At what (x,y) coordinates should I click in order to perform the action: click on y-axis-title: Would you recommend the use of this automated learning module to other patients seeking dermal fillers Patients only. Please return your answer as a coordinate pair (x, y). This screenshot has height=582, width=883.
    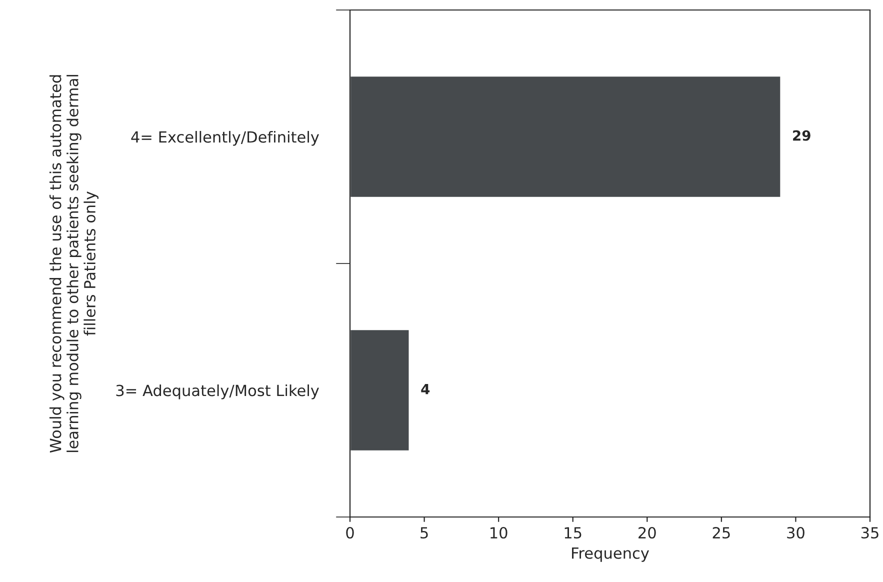
    Looking at the image, I should click on (73, 263).